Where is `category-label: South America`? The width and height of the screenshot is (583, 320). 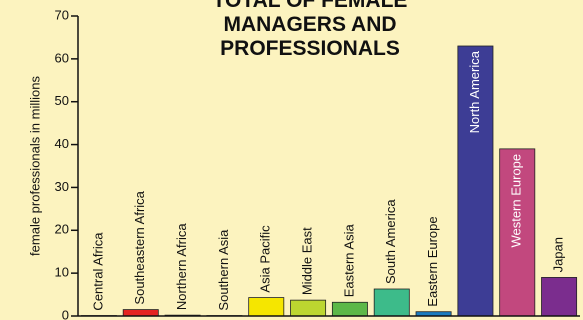
category-label: South America is located at coordinates (390, 241).